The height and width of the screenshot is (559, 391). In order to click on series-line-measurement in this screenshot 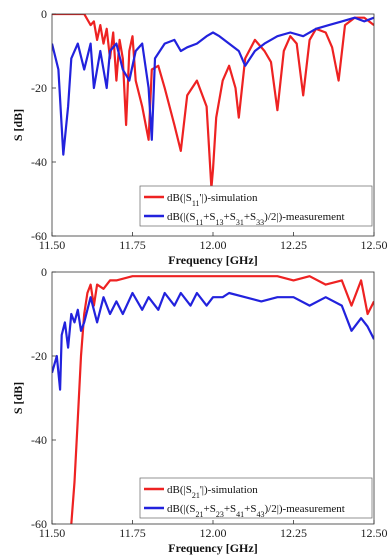, I will do `click(213, 341)`.